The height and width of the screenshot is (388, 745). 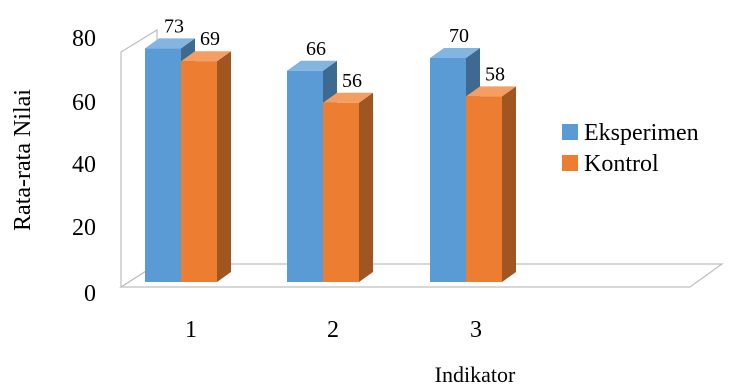 I want to click on y-axis-ticks: 0 20 40 60 80, so click(x=84, y=166).